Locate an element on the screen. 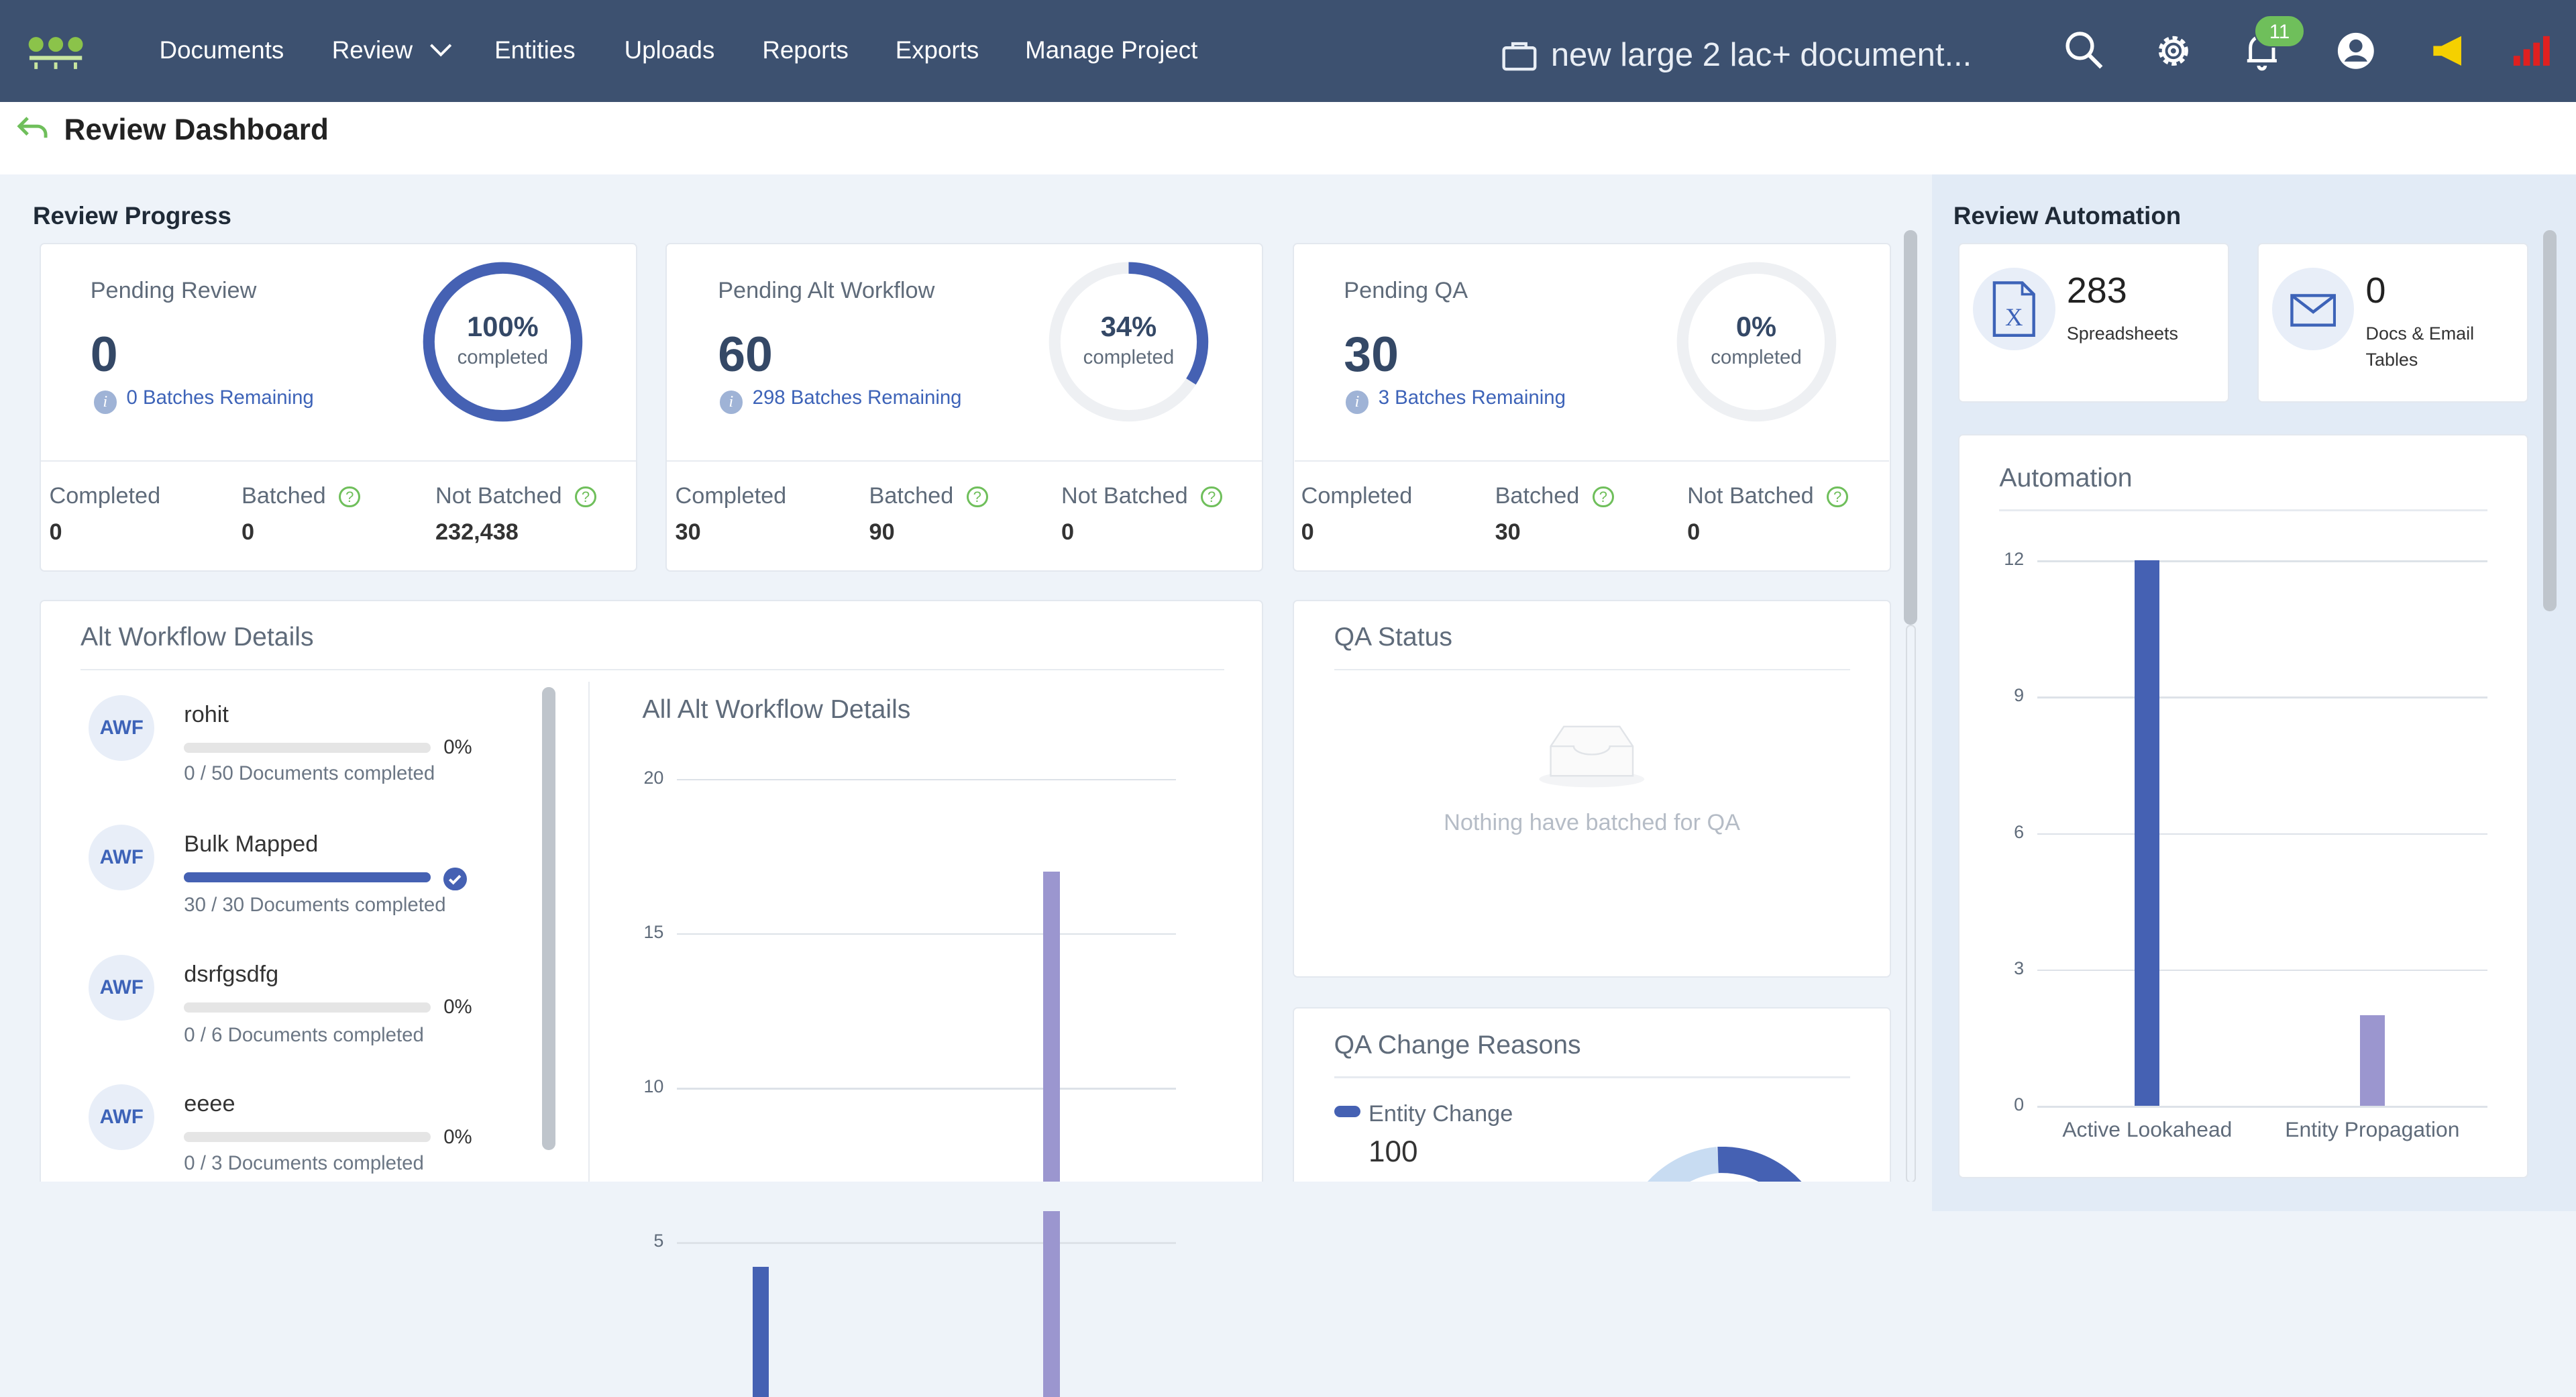 The height and width of the screenshot is (1397, 2576). automation-chart-title: Automation is located at coordinates (2066, 478).